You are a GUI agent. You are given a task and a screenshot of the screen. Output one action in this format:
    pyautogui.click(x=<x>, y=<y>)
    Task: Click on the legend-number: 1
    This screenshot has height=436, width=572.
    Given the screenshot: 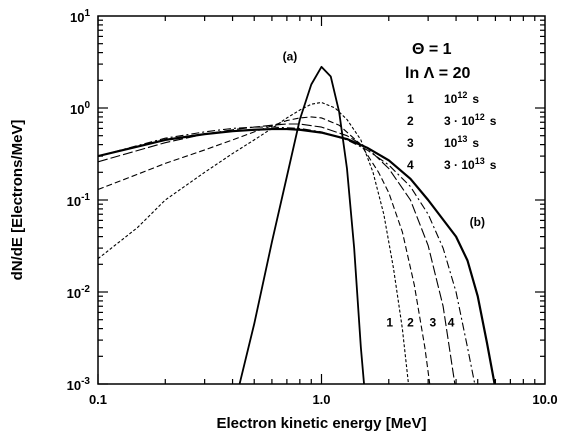 What is the action you would take?
    pyautogui.click(x=410, y=99)
    